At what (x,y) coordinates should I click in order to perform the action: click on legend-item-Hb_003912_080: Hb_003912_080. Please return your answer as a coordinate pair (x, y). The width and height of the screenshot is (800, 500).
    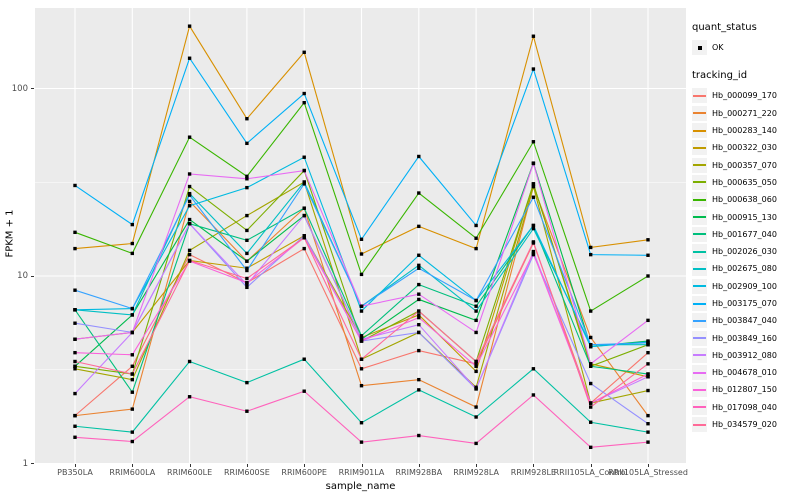
    Looking at the image, I should click on (746, 355).